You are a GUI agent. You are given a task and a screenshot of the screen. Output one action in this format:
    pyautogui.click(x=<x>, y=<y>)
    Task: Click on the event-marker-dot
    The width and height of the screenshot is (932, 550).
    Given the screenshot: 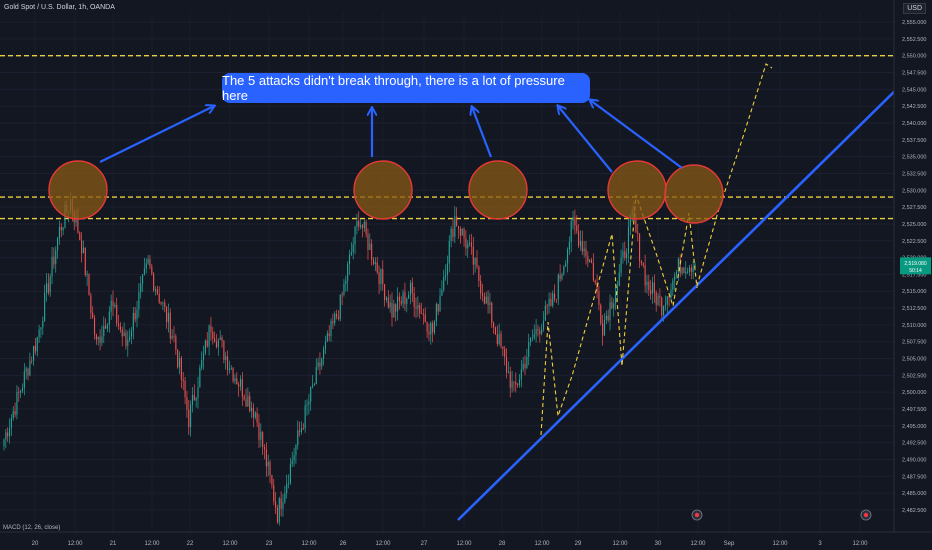 What is the action you would take?
    pyautogui.click(x=697, y=515)
    